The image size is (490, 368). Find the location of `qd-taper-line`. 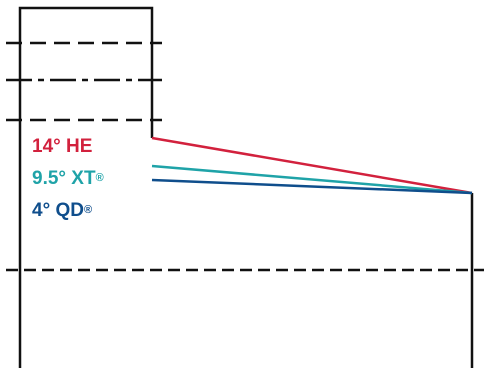

qd-taper-line is located at coordinates (312, 186).